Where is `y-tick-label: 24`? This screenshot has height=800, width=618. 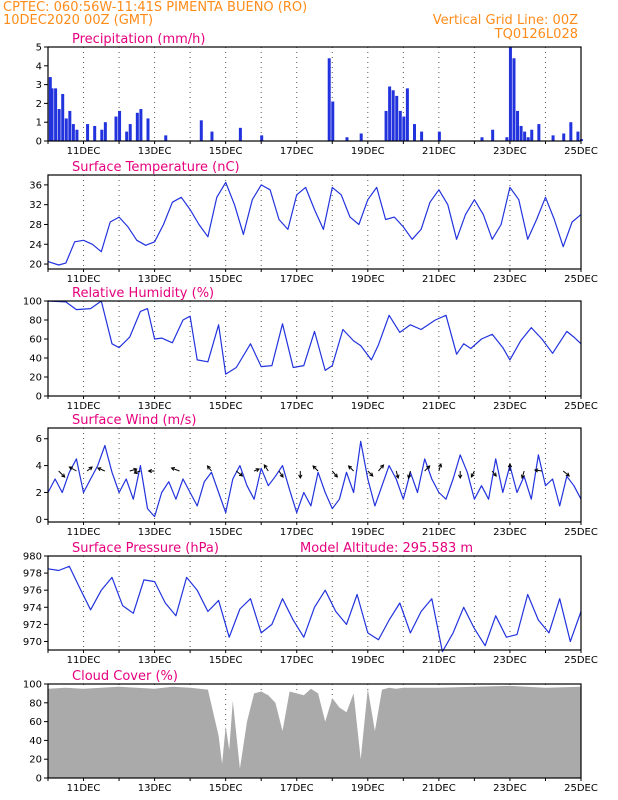 y-tick-label: 24 is located at coordinates (35, 245).